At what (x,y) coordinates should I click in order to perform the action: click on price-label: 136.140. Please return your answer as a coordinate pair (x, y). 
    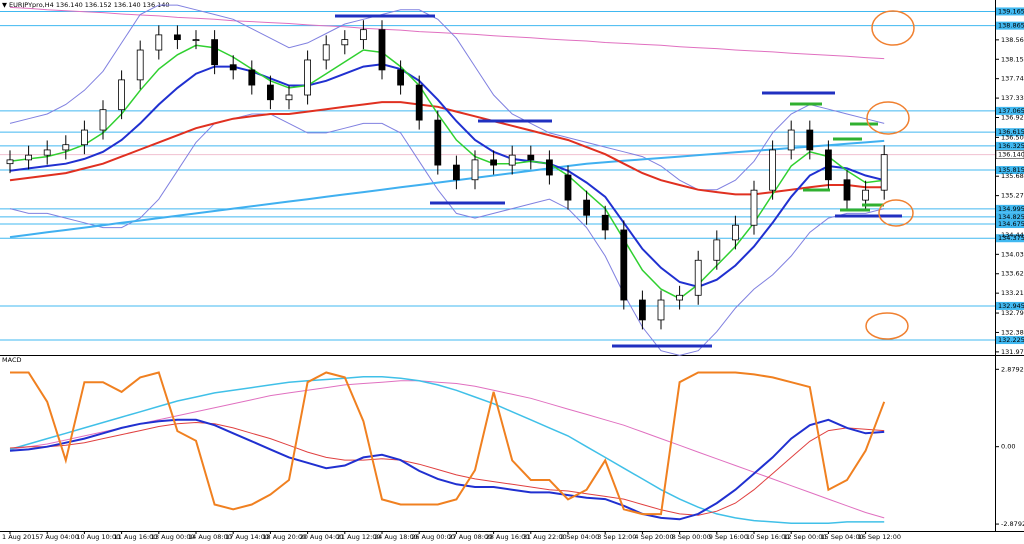
    Looking at the image, I should click on (1011, 155).